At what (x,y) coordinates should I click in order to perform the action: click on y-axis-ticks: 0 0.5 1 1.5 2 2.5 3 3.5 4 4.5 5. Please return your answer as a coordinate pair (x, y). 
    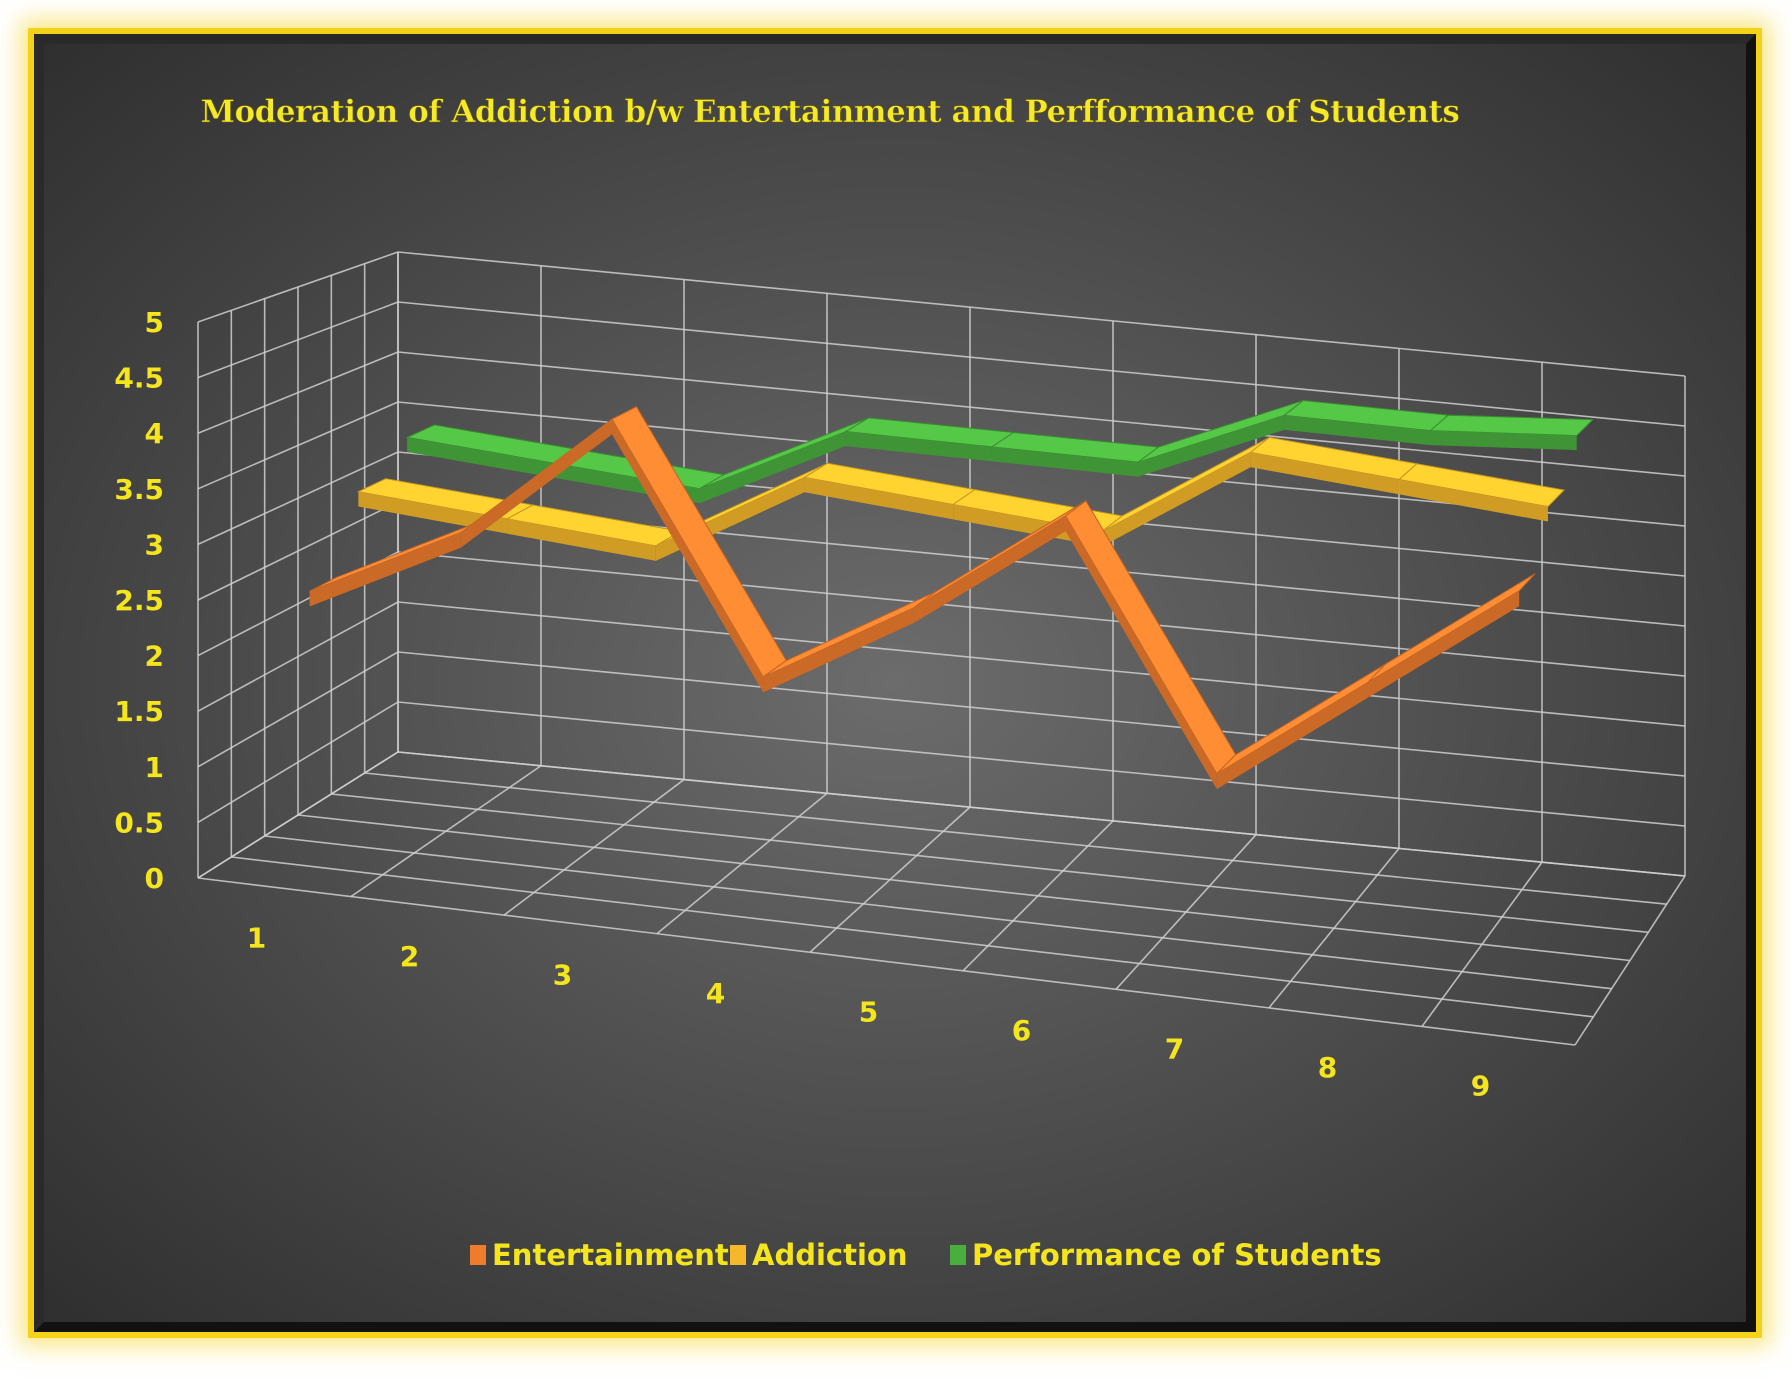
    Looking at the image, I should click on (139, 600).